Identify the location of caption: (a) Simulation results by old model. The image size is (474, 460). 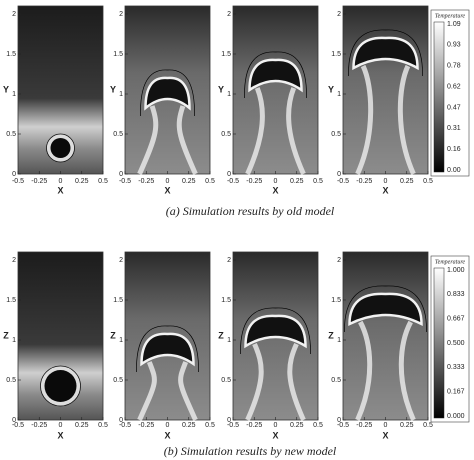
(250, 211).